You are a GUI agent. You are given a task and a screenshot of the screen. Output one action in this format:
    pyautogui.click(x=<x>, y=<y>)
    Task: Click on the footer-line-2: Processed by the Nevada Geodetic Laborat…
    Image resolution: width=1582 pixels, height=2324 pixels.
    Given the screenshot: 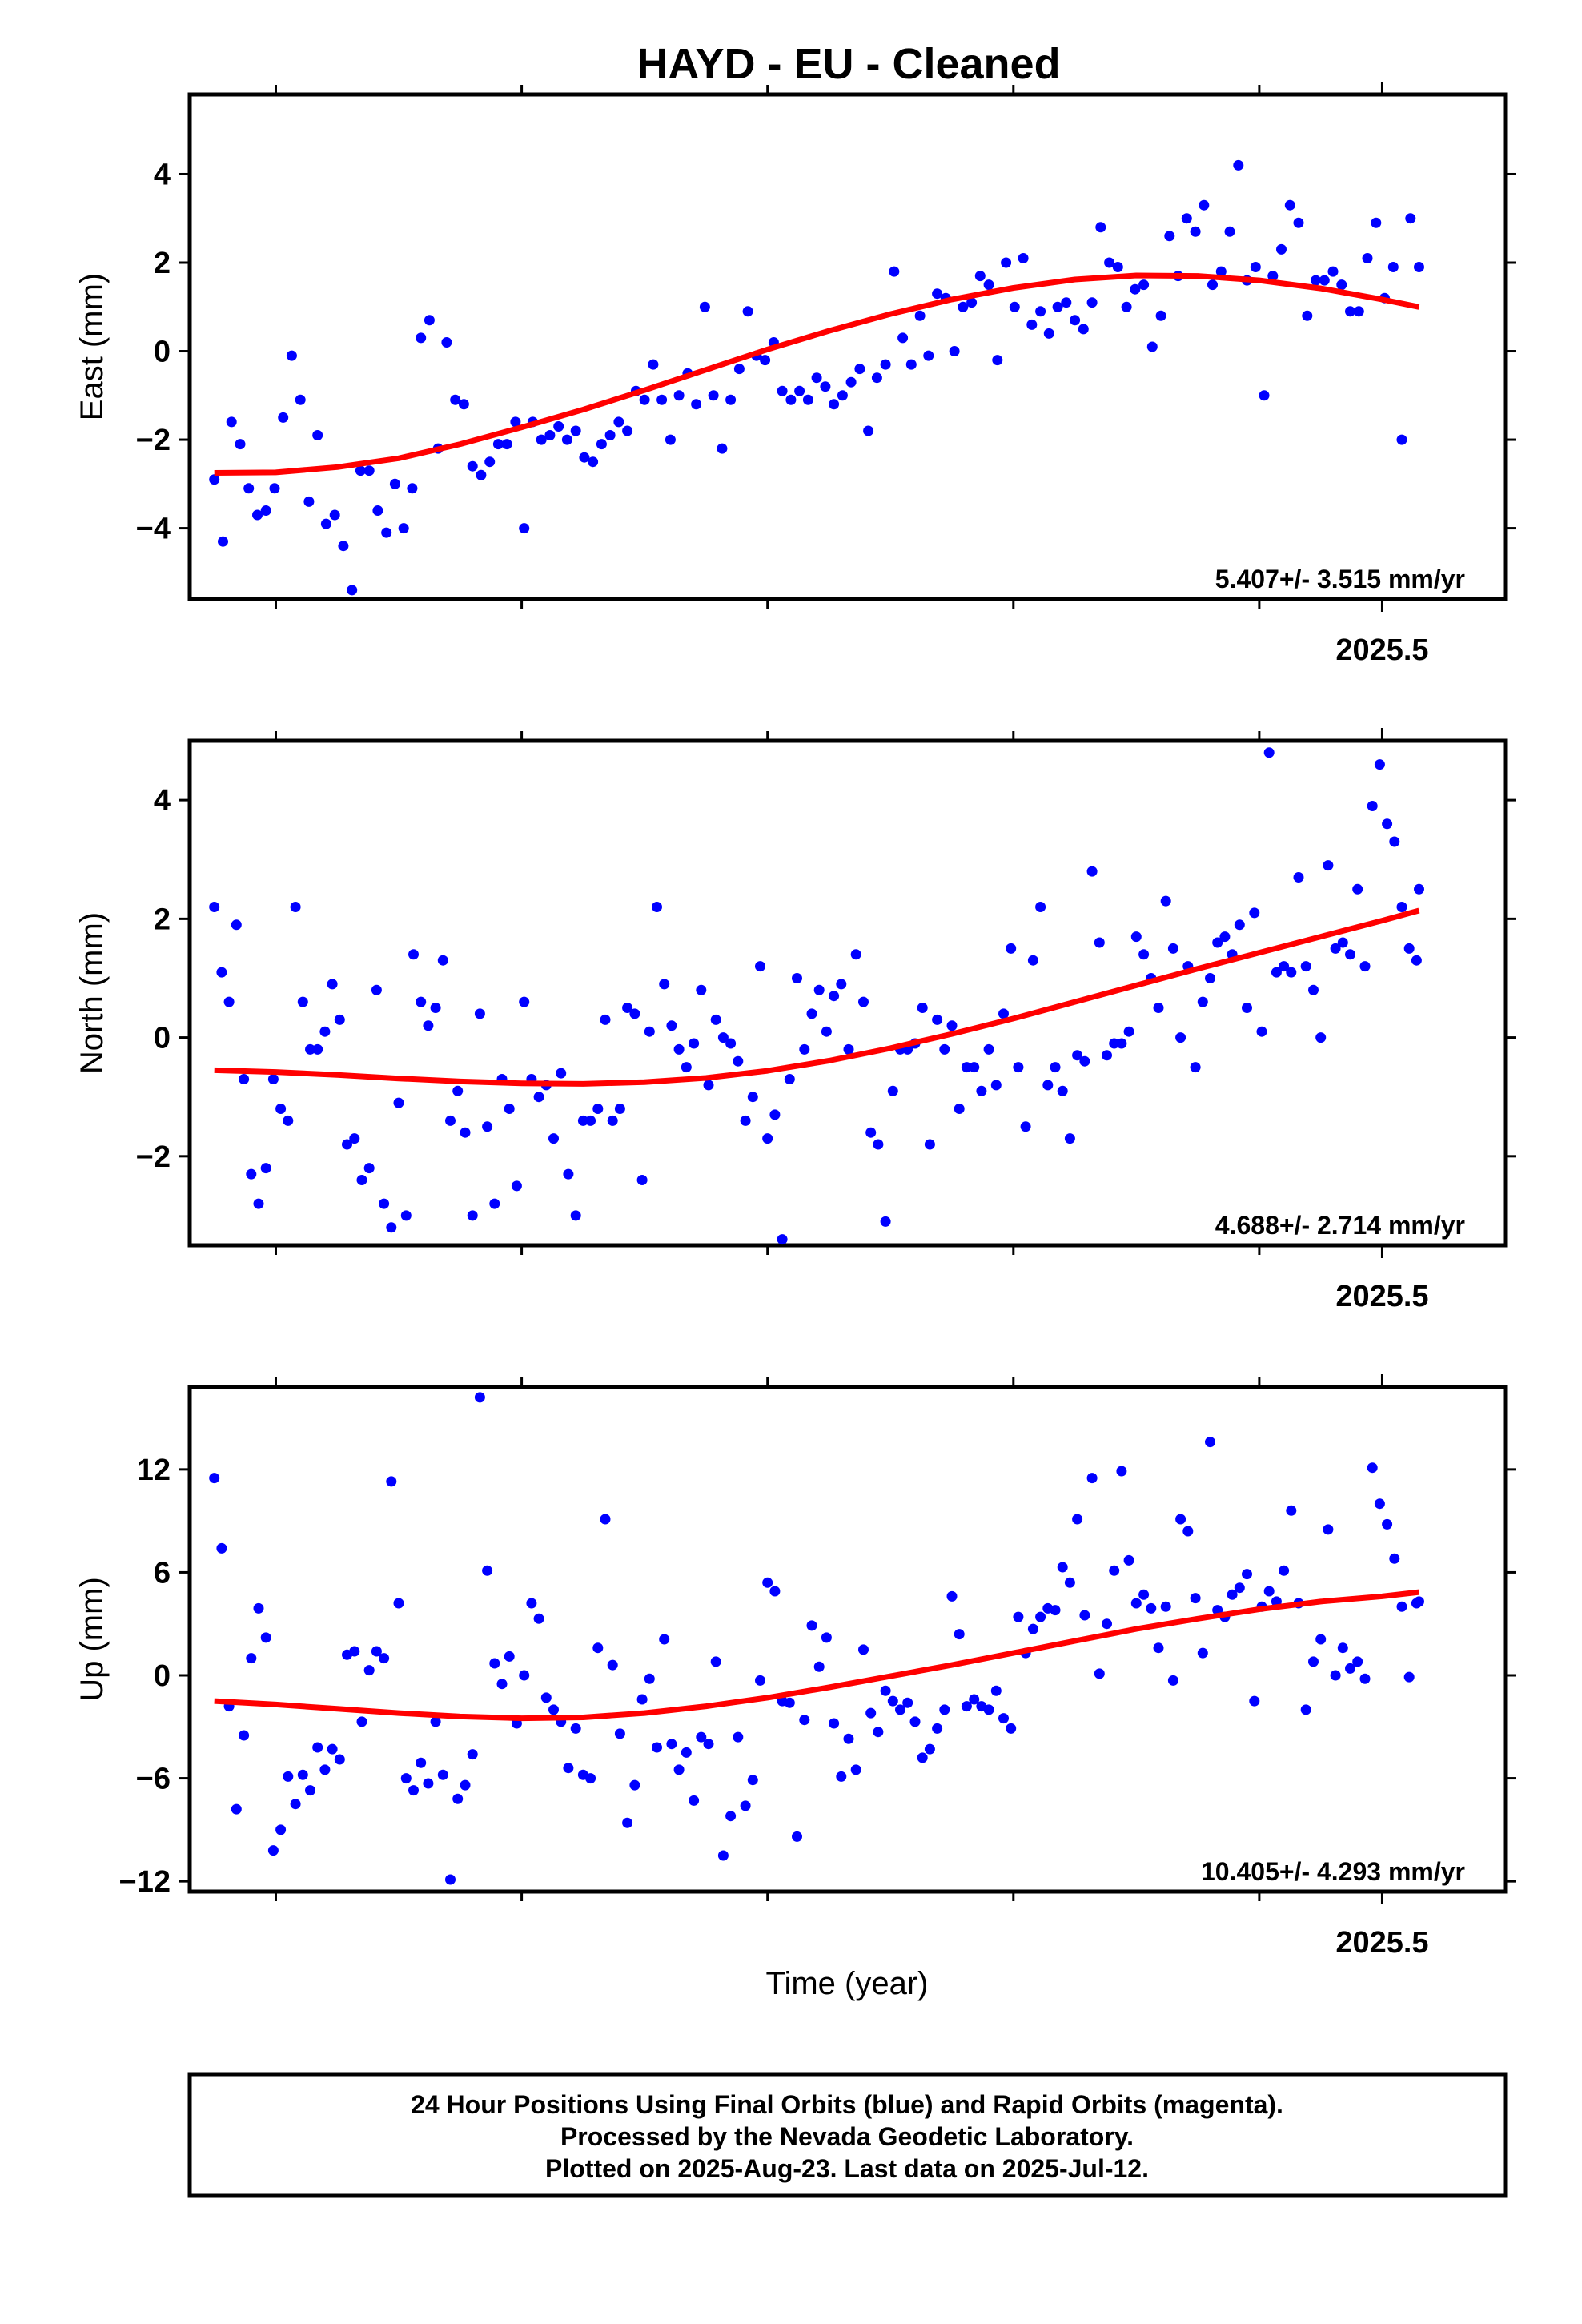 What is the action you would take?
    pyautogui.click(x=847, y=2136)
    